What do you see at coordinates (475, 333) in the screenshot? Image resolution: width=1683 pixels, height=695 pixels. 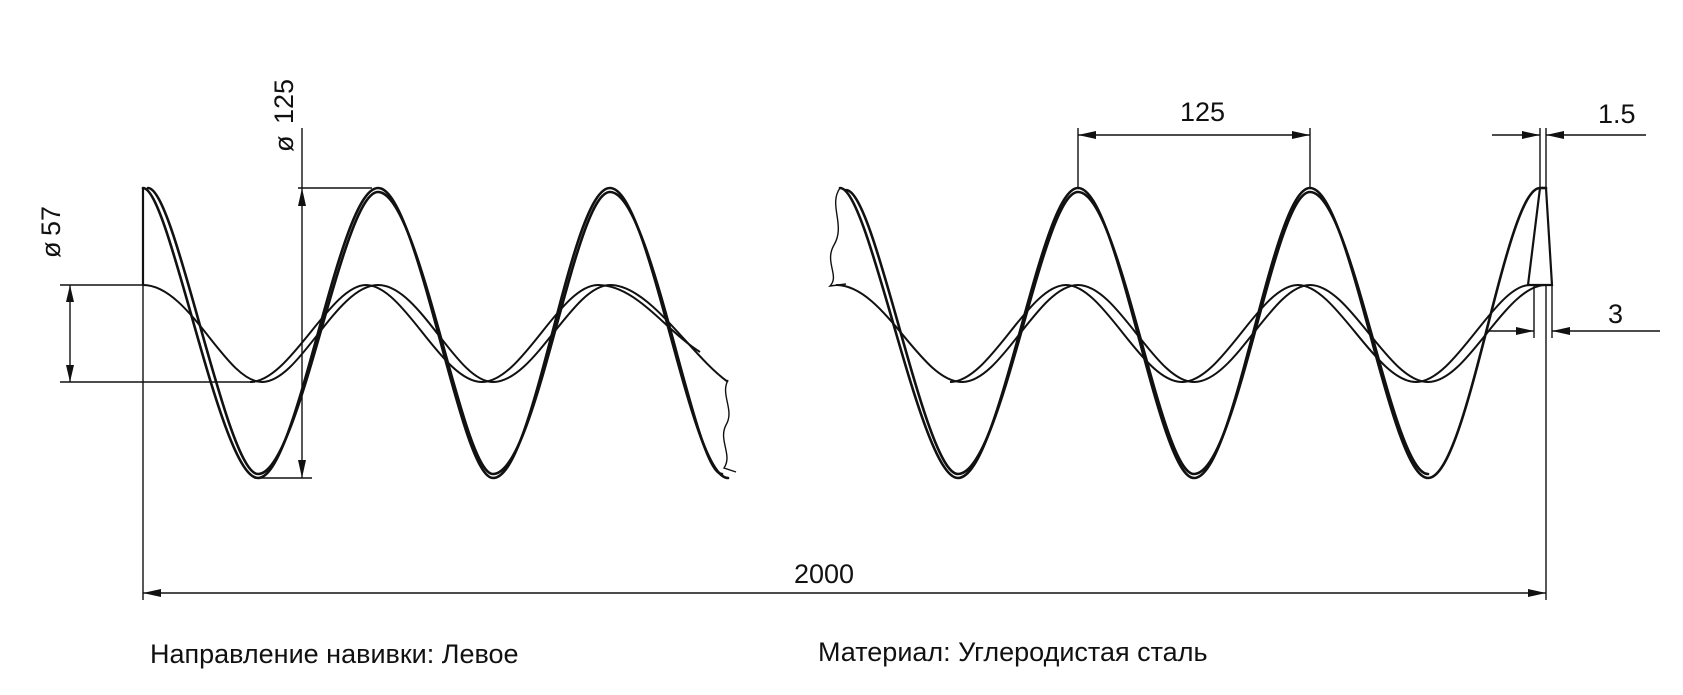 I see `inner-flight-left-b` at bounding box center [475, 333].